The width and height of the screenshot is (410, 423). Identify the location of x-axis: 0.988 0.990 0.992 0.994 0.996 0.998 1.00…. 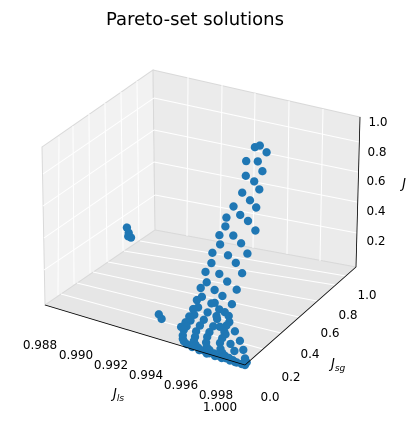
(134, 359).